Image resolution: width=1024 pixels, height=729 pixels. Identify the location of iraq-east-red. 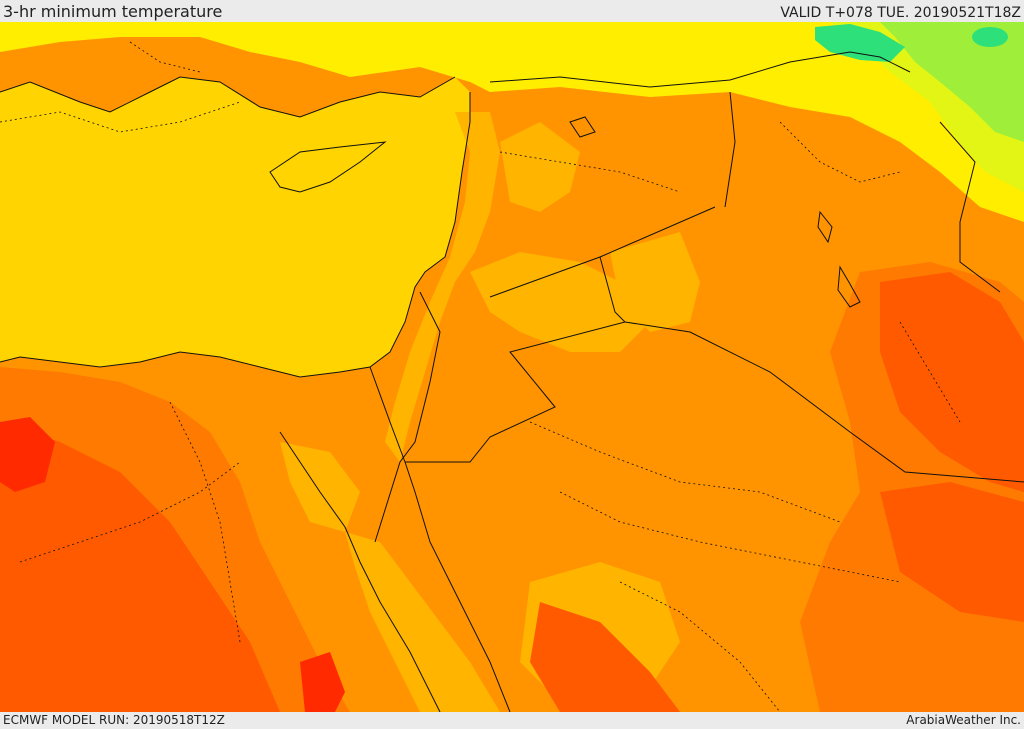
(952, 382).